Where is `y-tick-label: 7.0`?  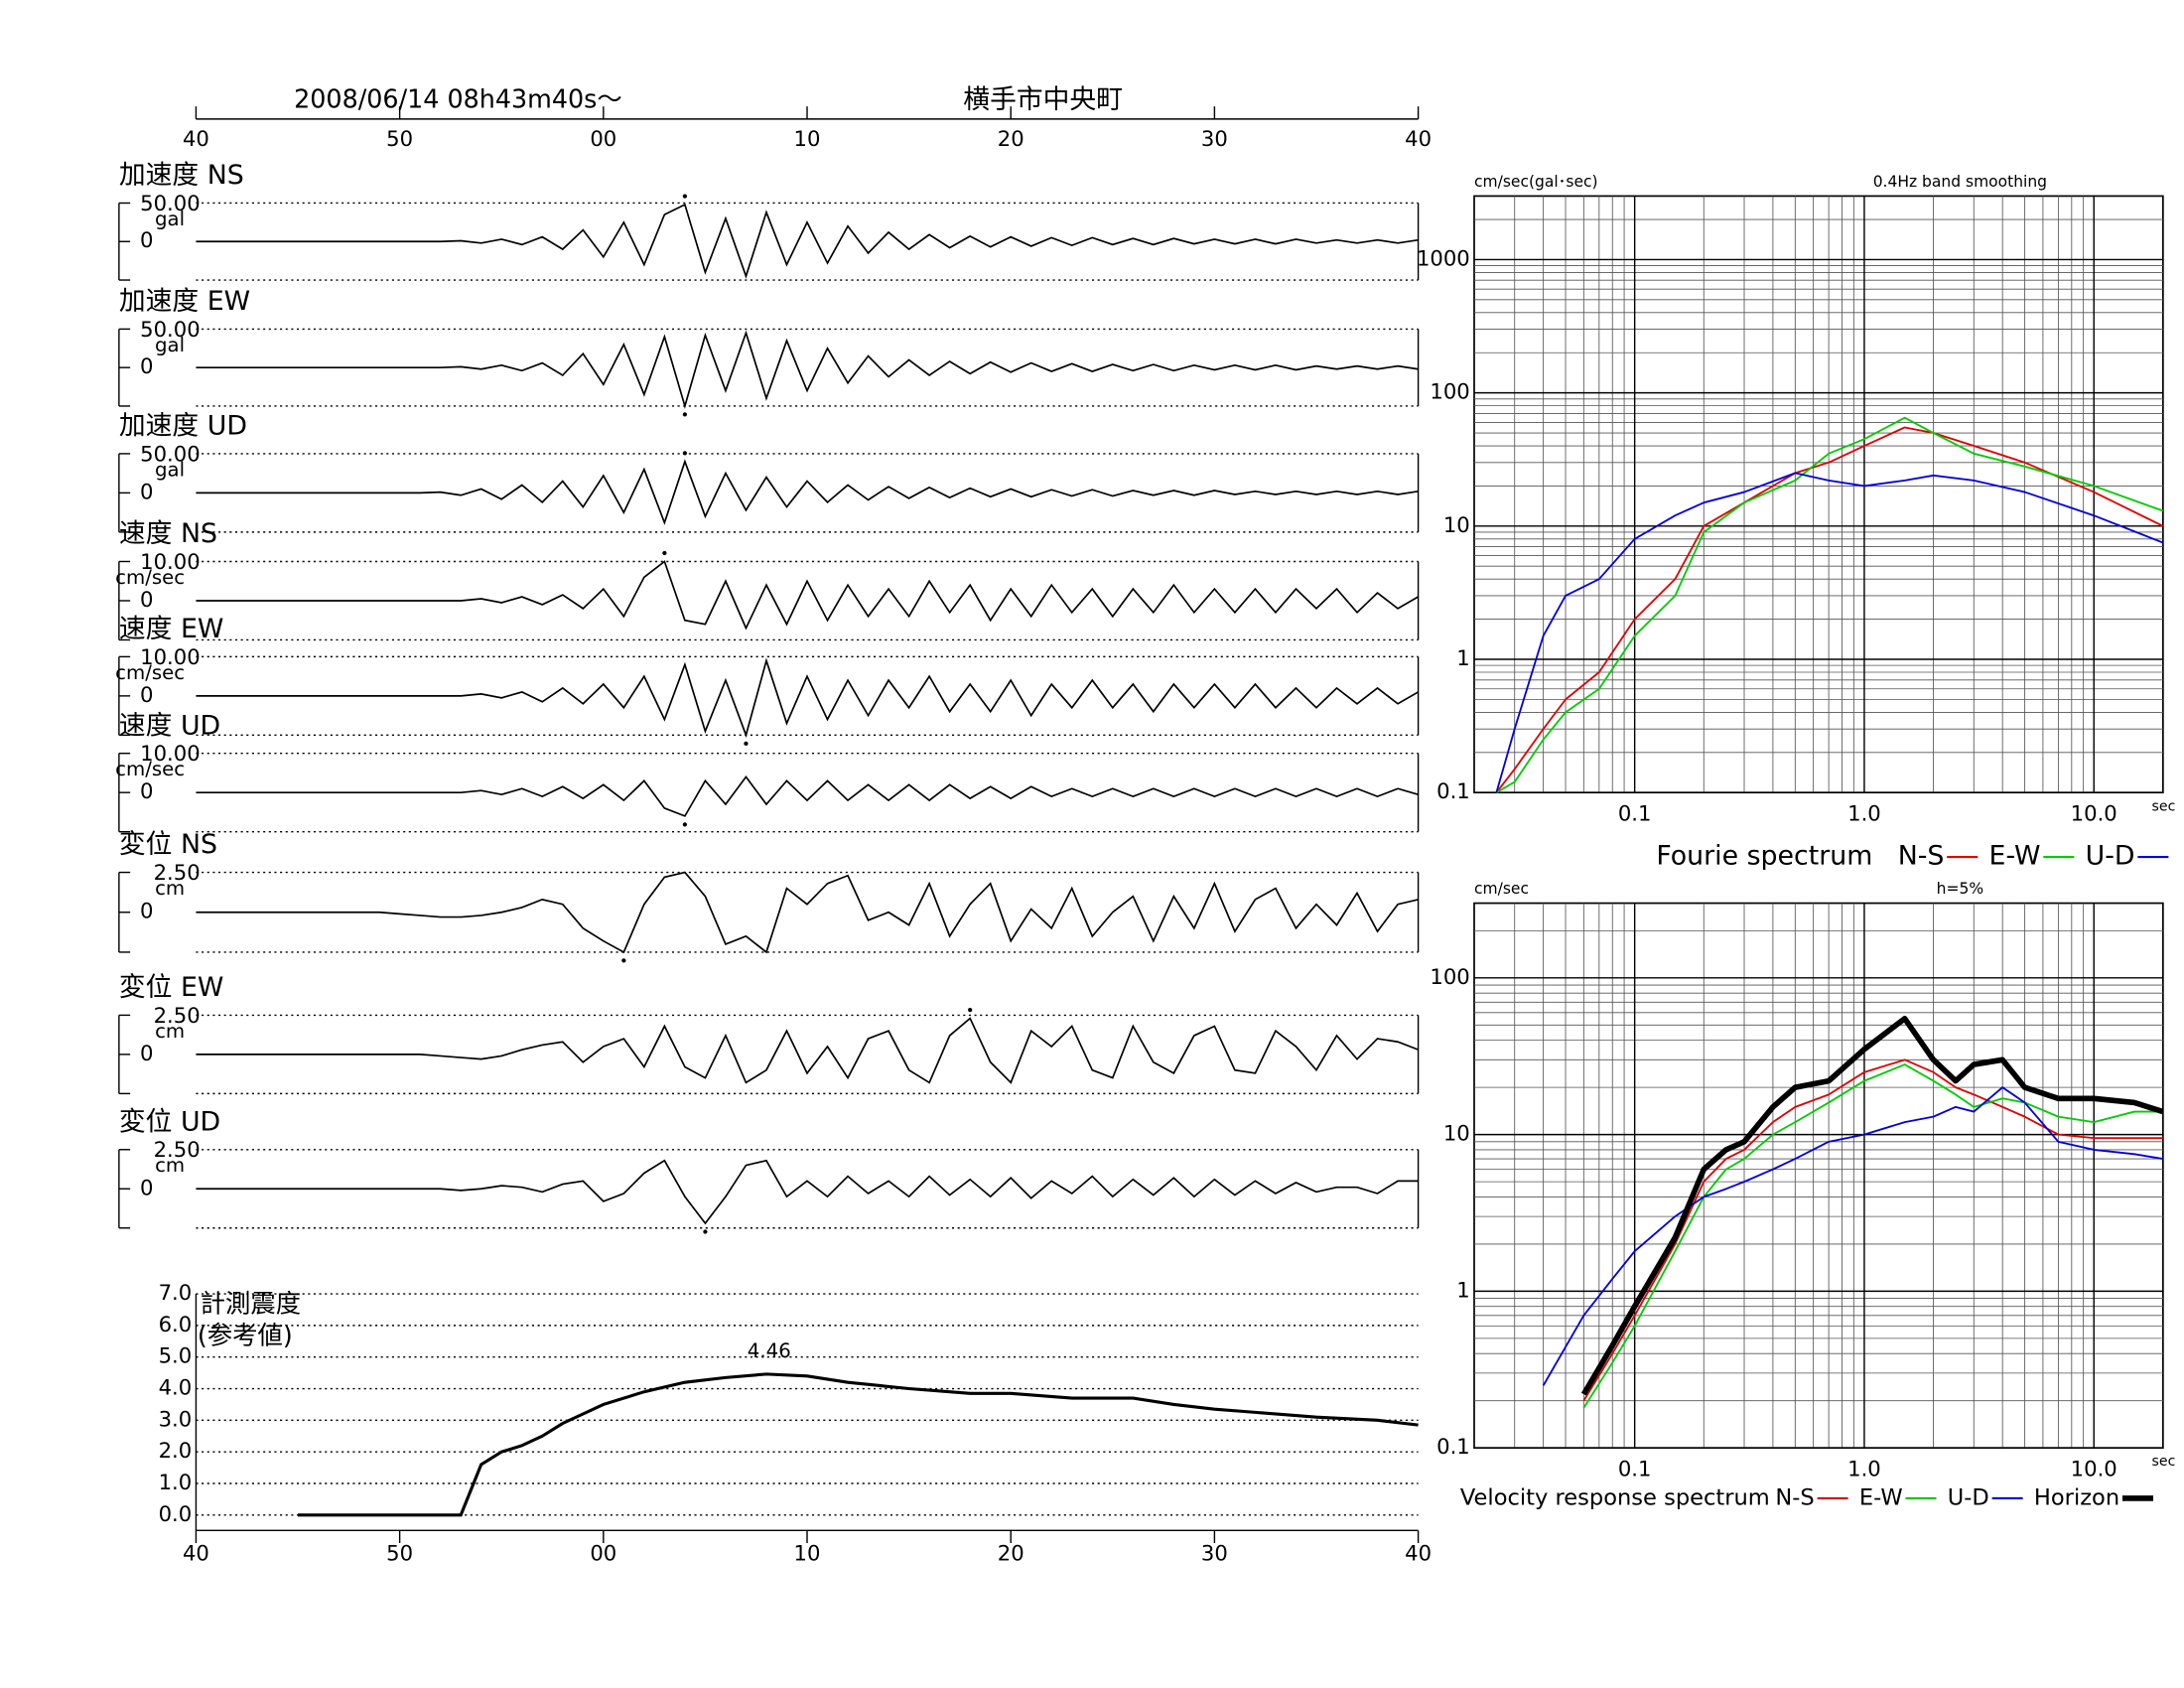
y-tick-label: 7.0 is located at coordinates (176, 1292).